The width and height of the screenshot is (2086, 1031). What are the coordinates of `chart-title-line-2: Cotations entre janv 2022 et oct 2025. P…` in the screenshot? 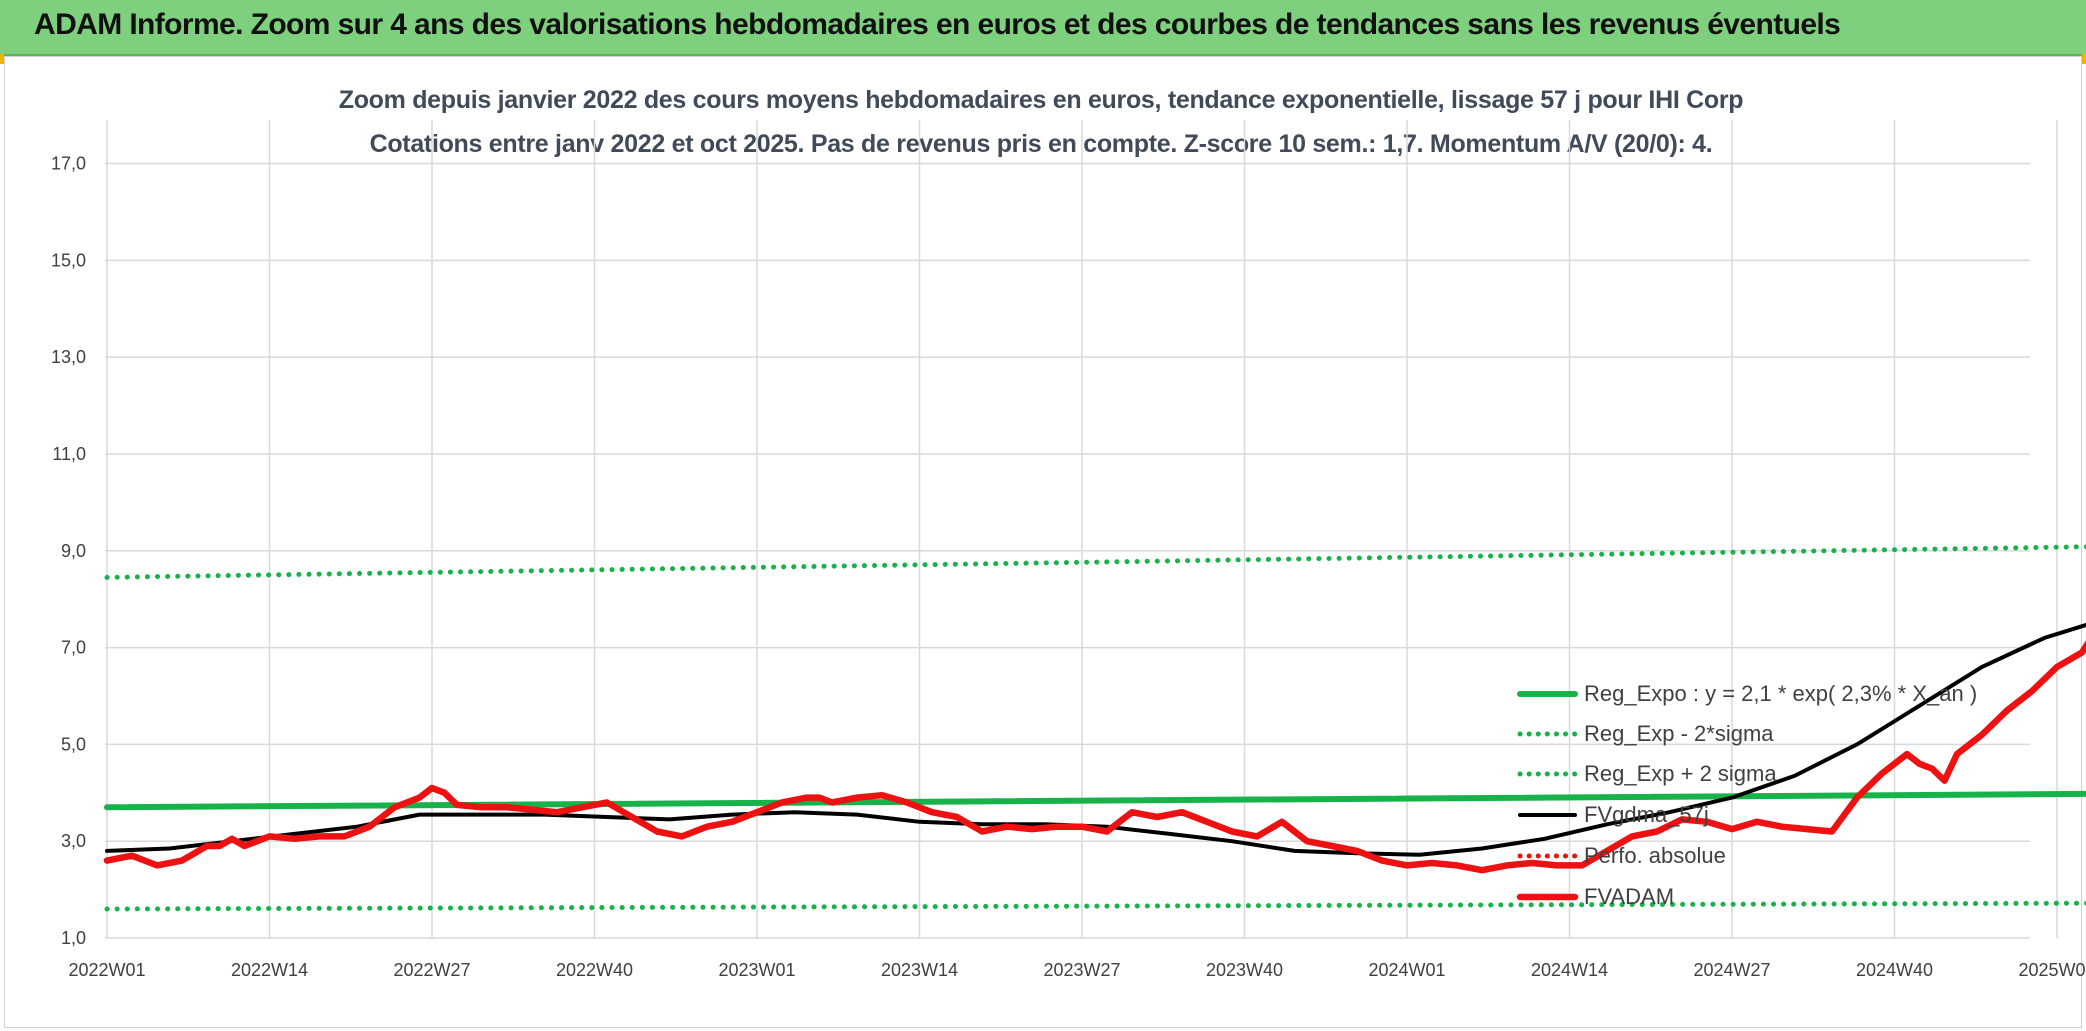 It's located at (1041, 144).